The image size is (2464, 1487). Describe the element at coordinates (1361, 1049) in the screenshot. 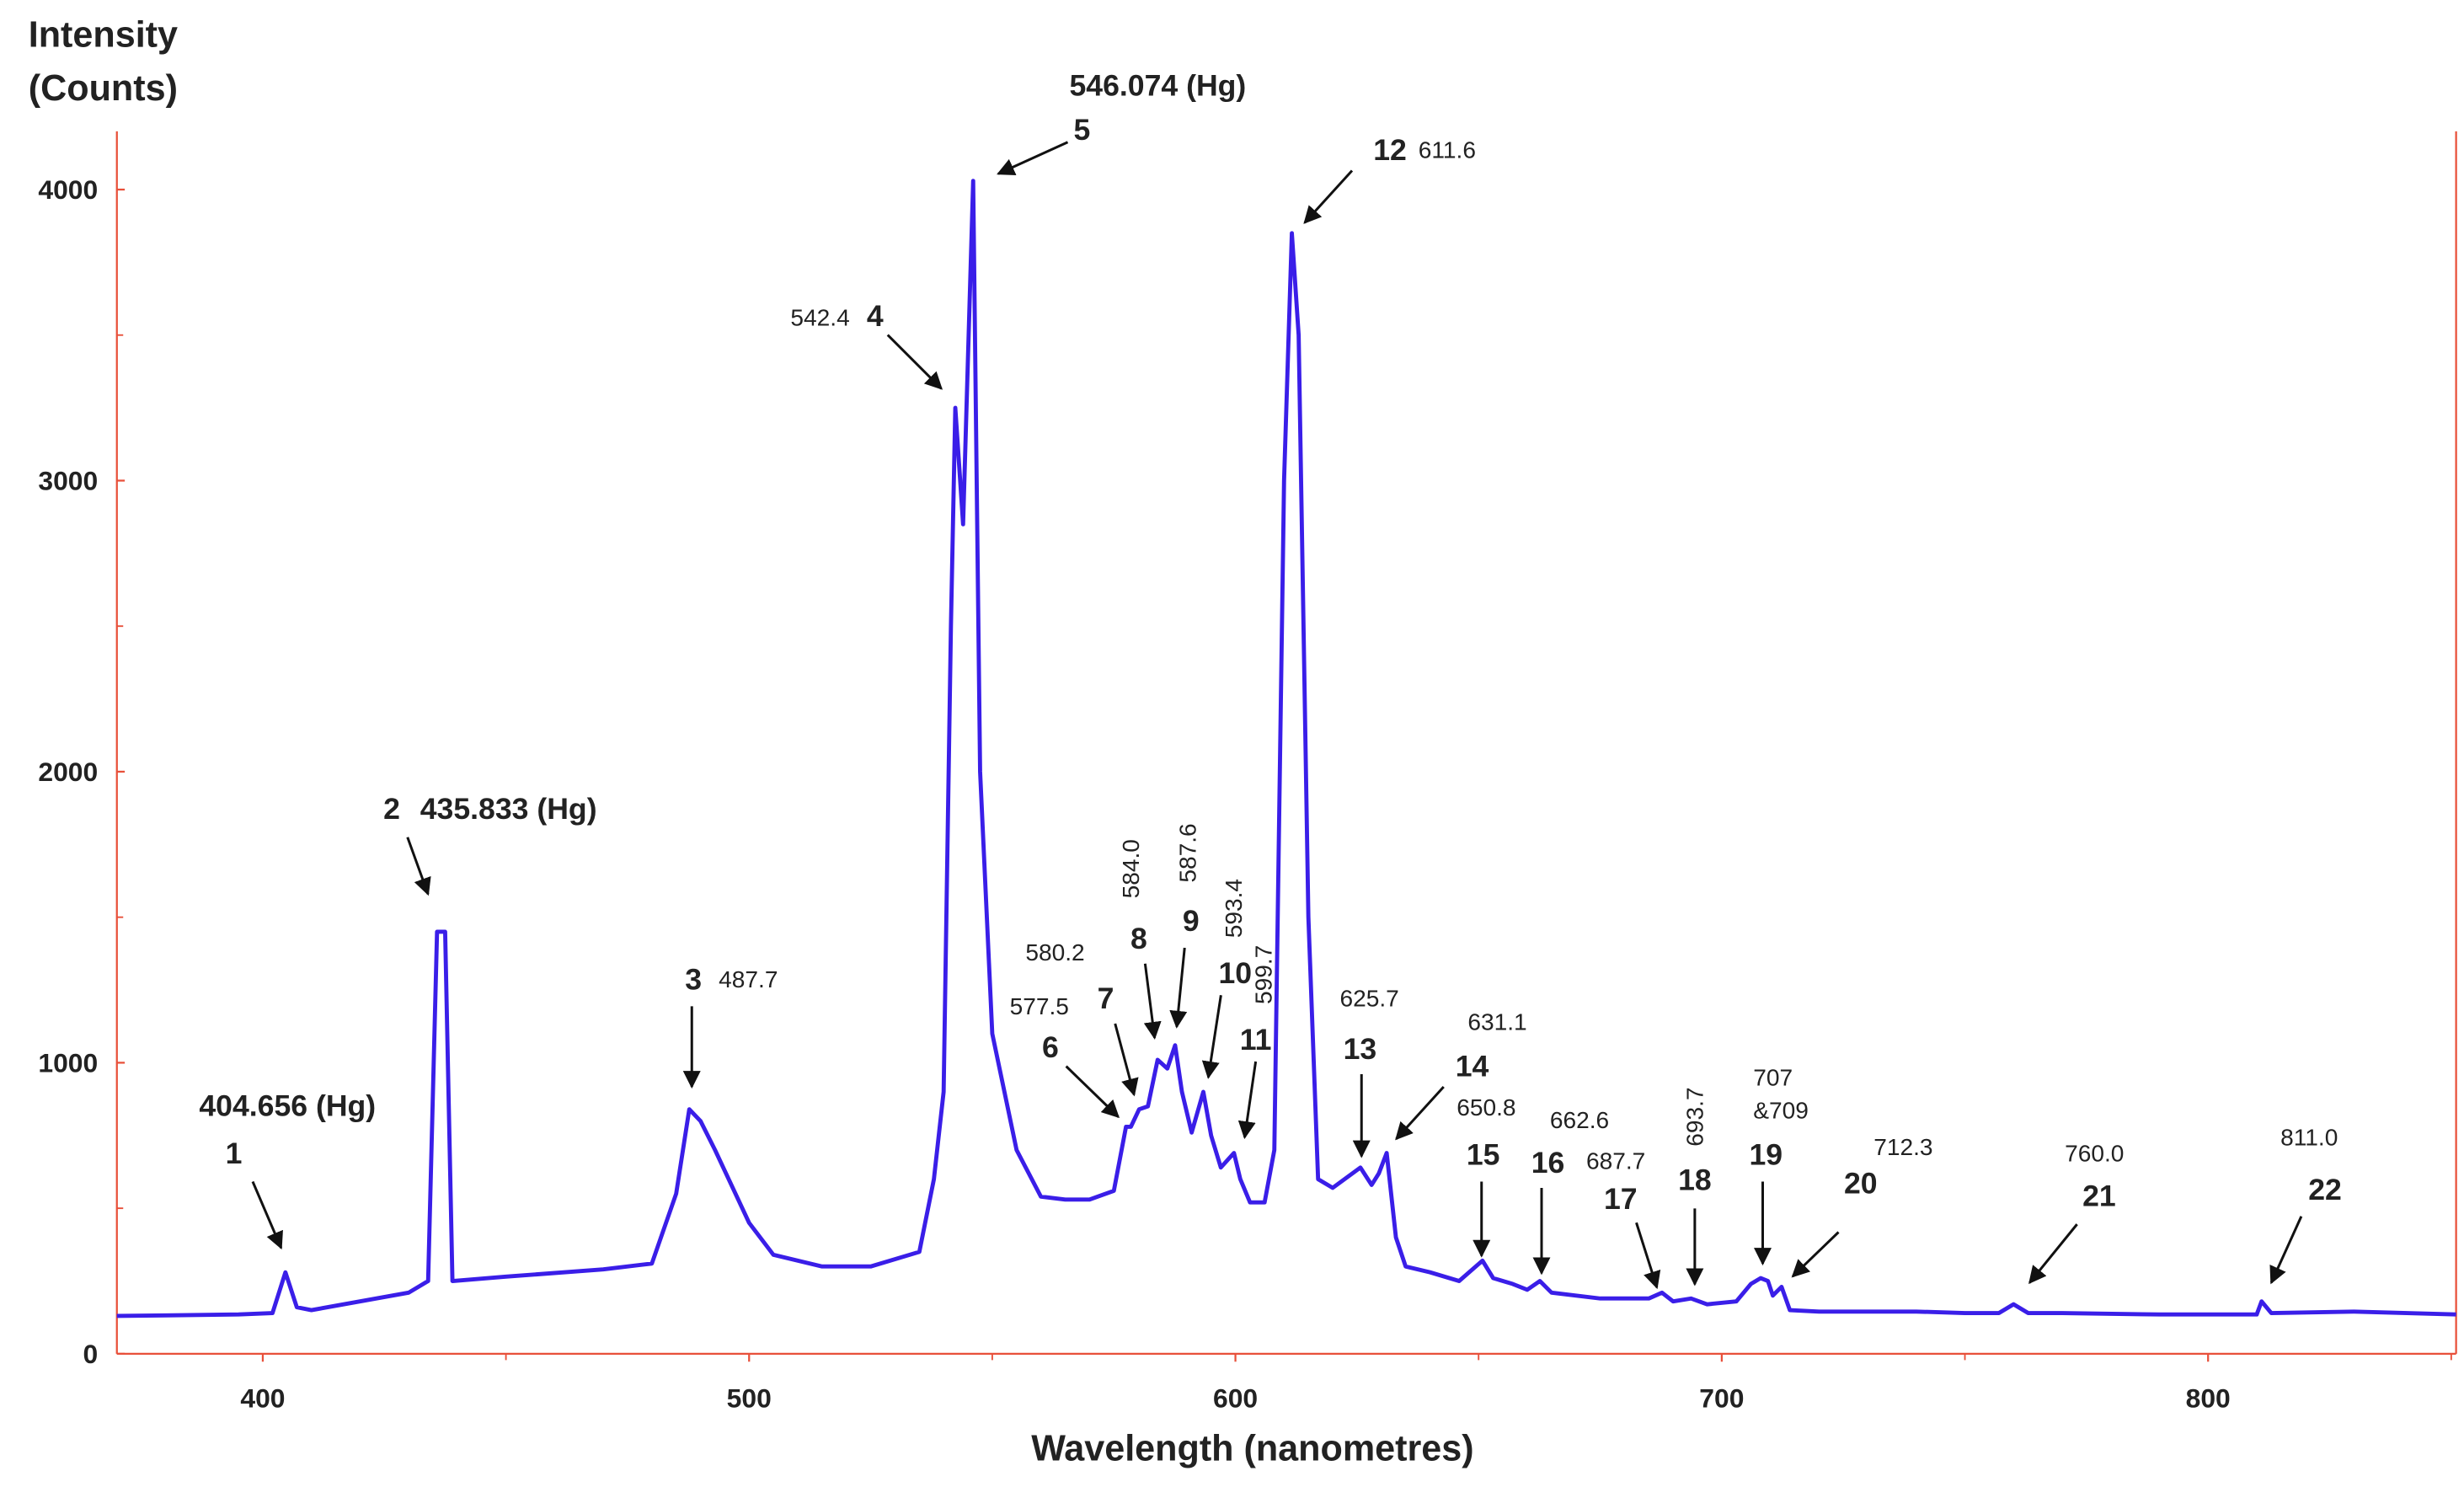

I see `peak-number: 13` at that location.